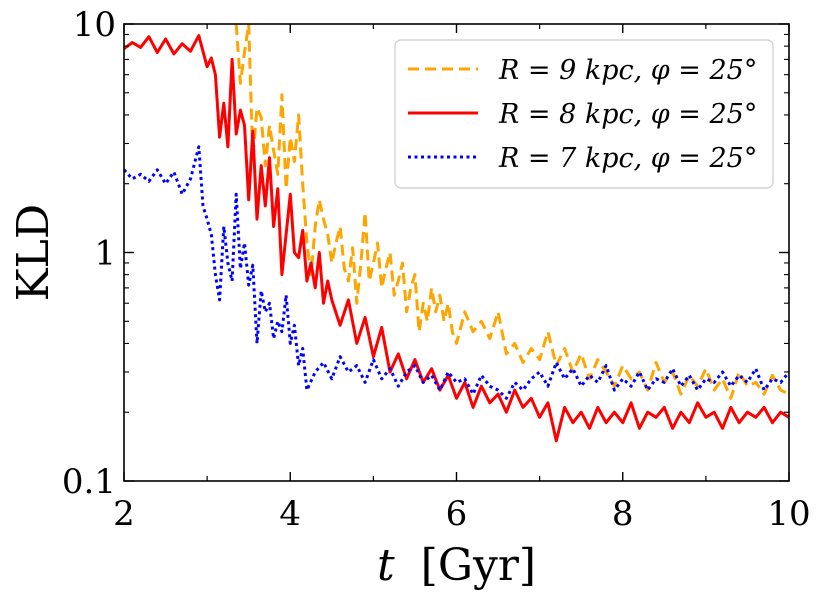  I want to click on y-tick-label: 10, so click(94, 25).